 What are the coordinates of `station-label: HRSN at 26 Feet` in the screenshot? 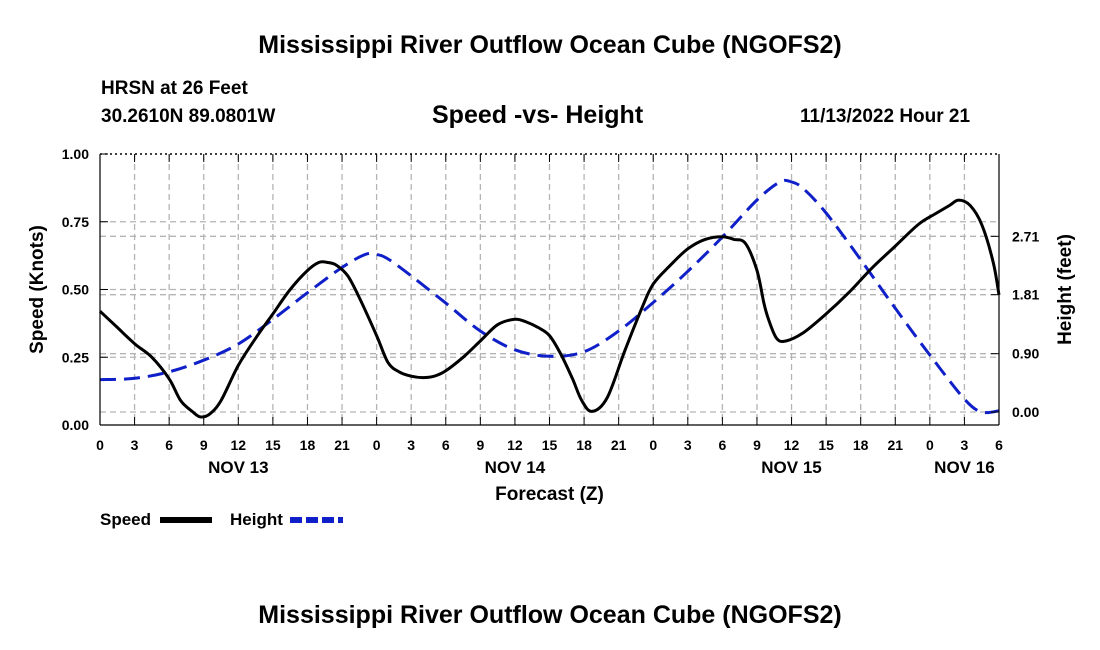 It's located at (174, 88).